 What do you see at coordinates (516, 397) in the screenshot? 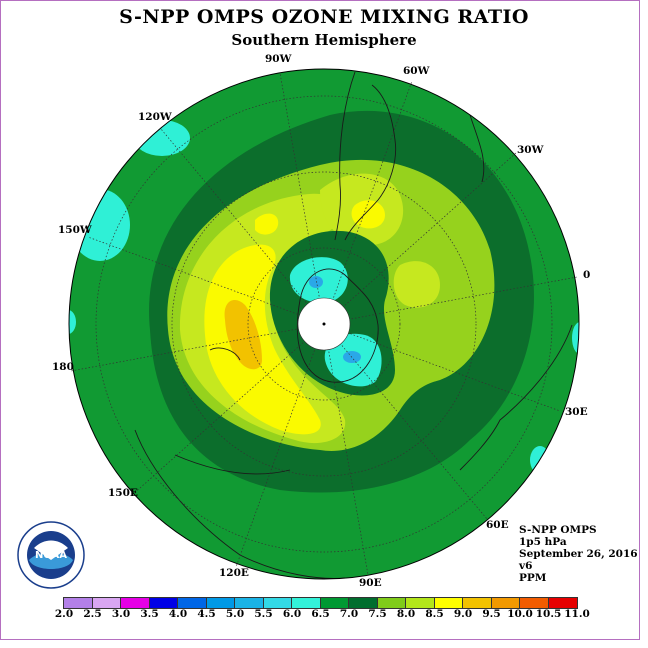
I see `coastline-africa` at bounding box center [516, 397].